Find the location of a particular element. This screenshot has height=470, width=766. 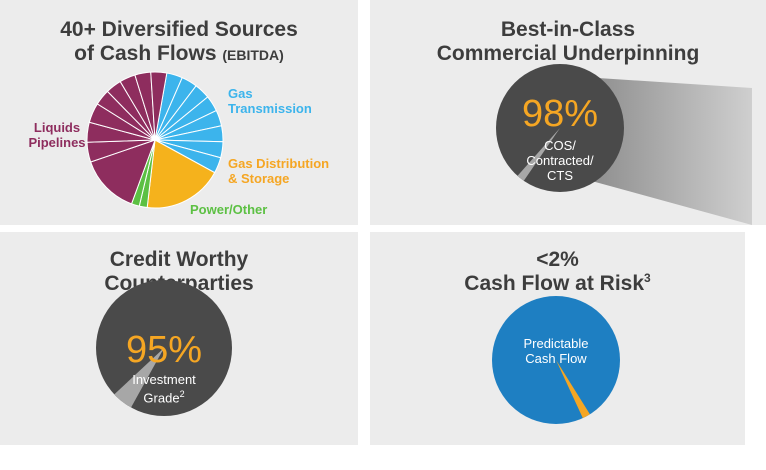

commercial-caption-line1: COS/ is located at coordinates (560, 145).